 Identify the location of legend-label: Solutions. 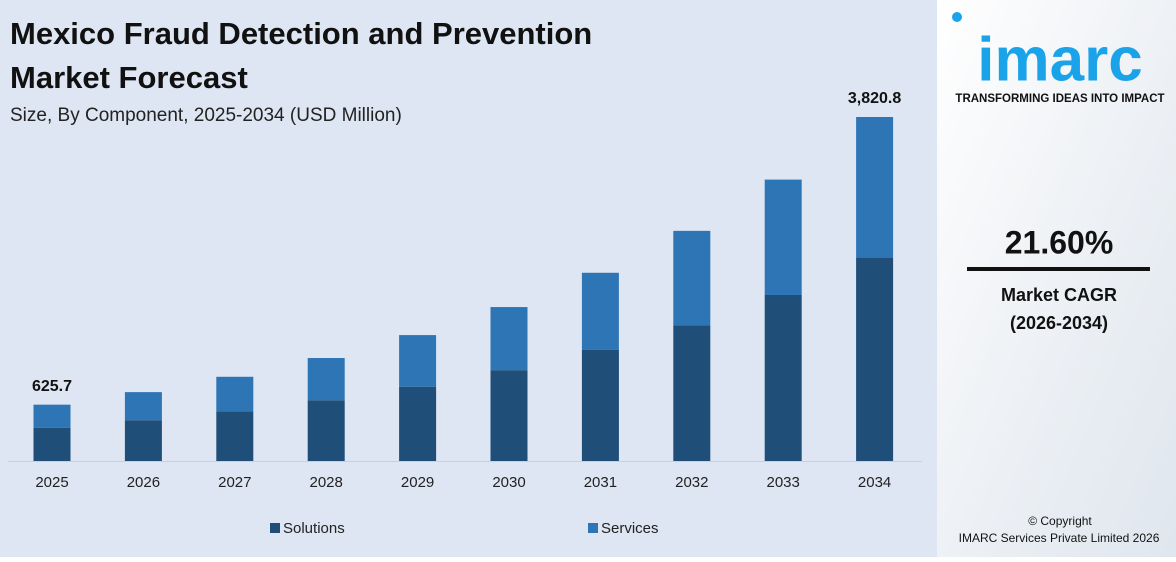
(314, 528).